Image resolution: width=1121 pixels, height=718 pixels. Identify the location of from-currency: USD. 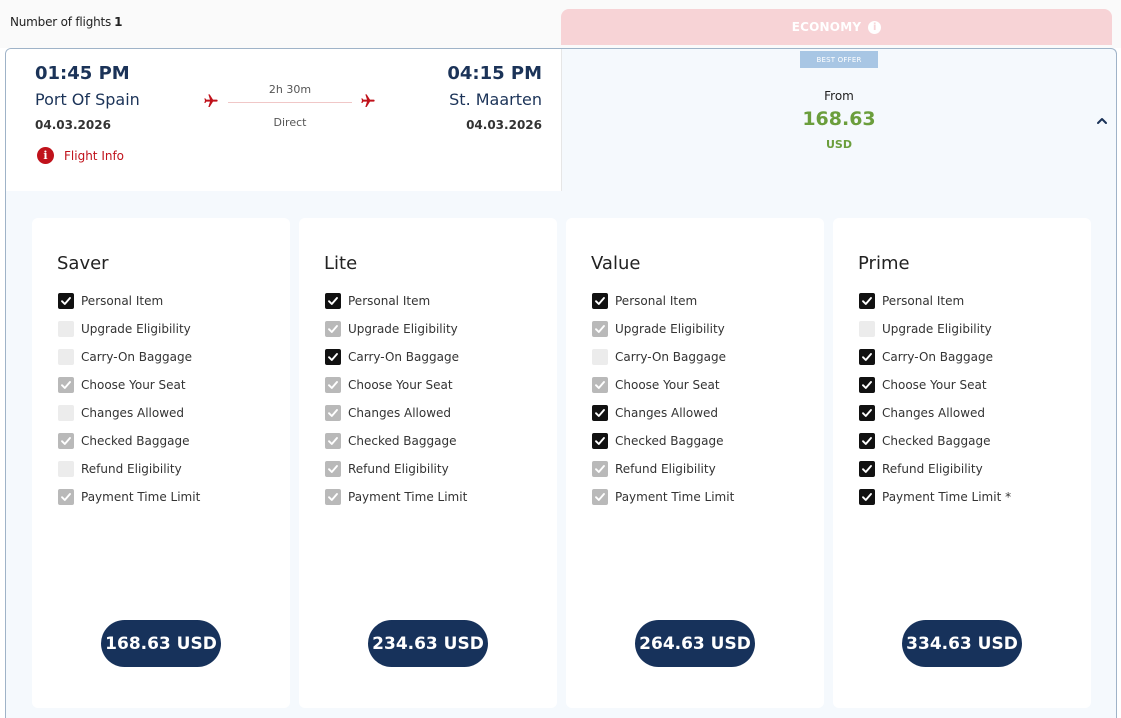
(839, 144).